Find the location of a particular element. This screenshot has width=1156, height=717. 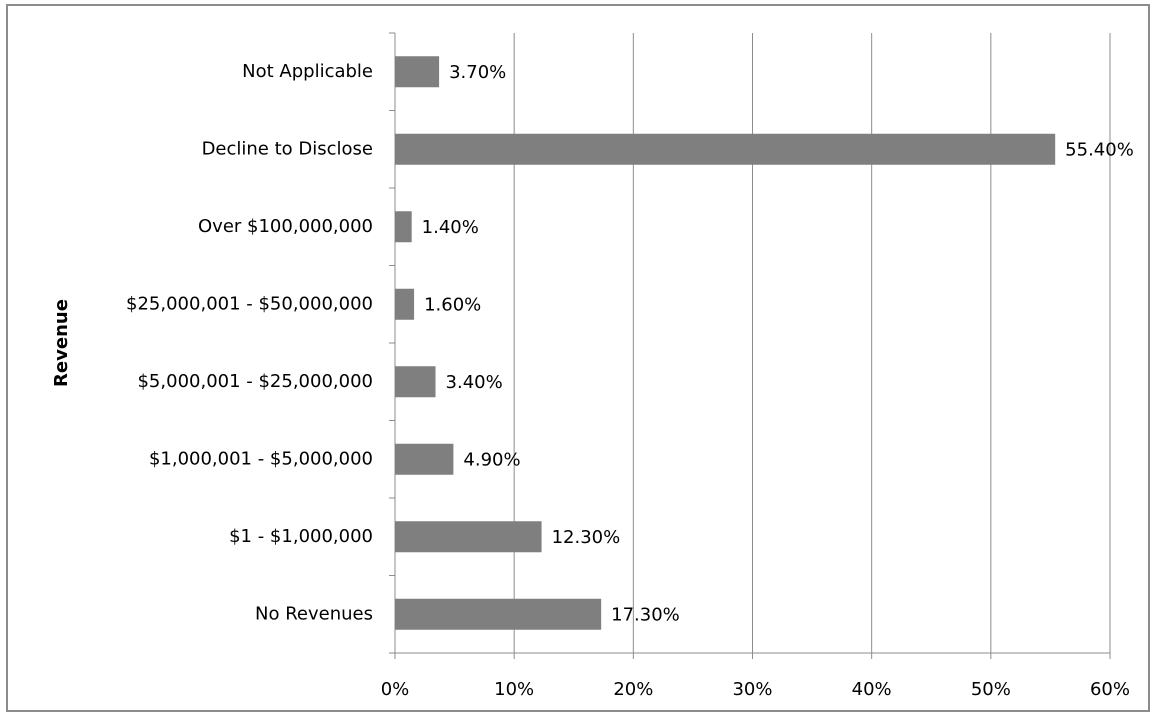

data-label: 4.90% is located at coordinates (491, 459).